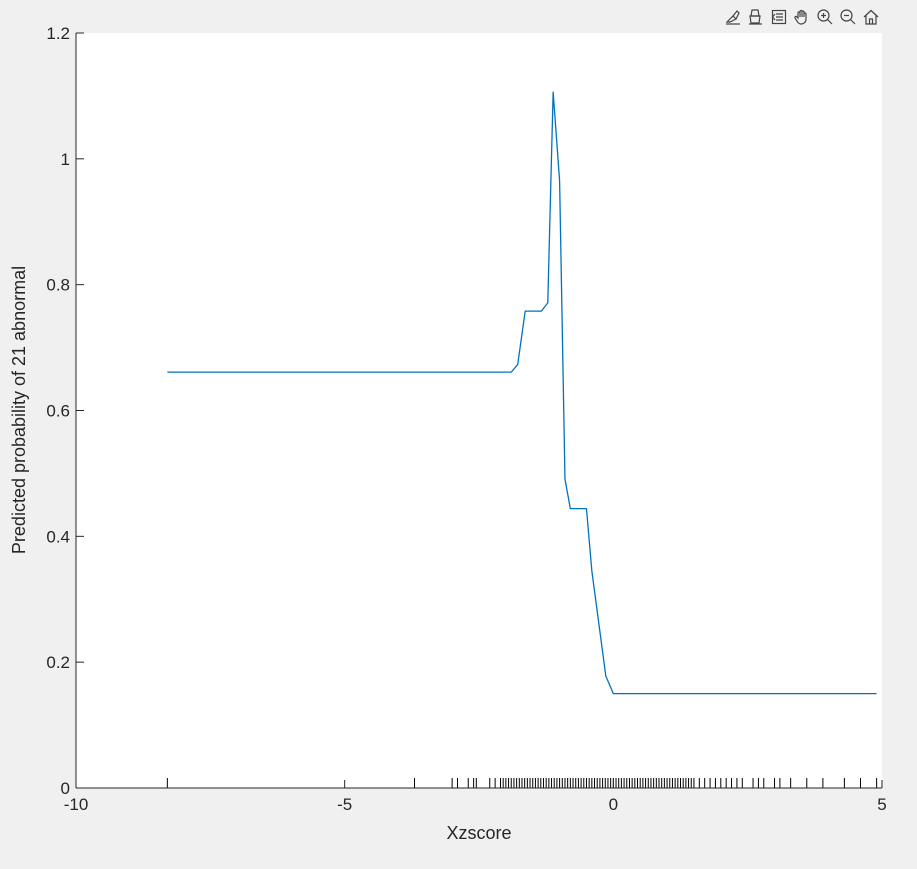  I want to click on legend-icon, so click(779, 17).